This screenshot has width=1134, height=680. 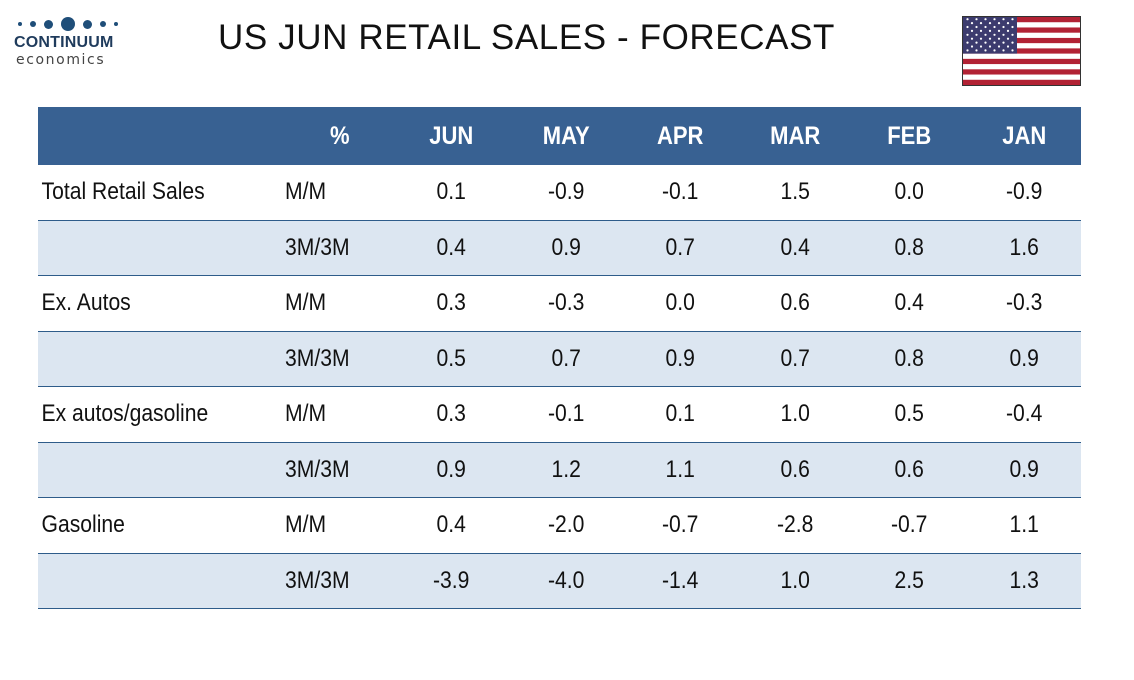 I want to click on value-cell: -2.0, so click(x=566, y=525).